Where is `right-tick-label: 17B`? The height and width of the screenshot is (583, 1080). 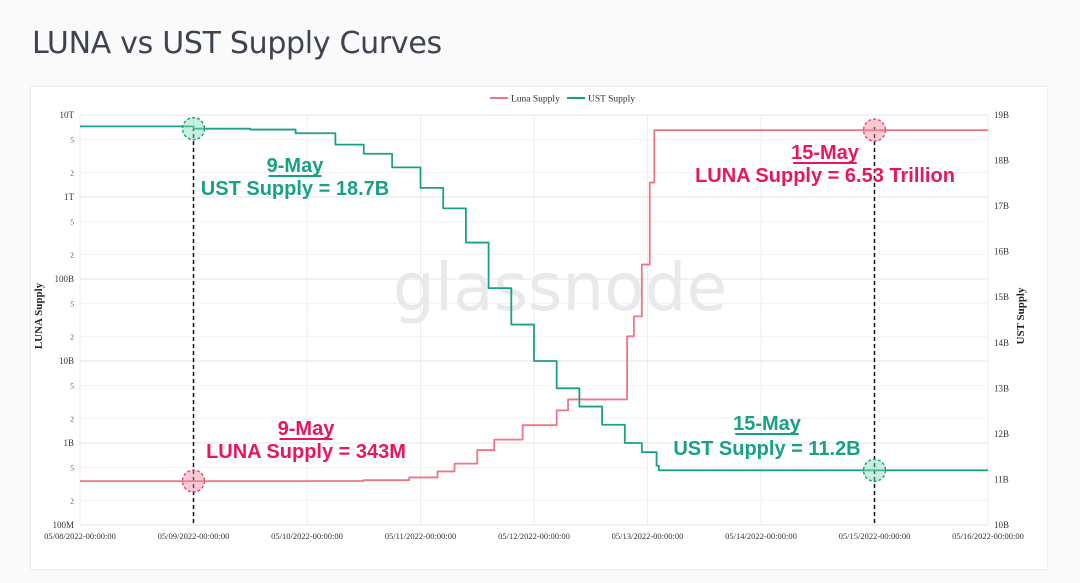 right-tick-label: 17B is located at coordinates (1001, 206).